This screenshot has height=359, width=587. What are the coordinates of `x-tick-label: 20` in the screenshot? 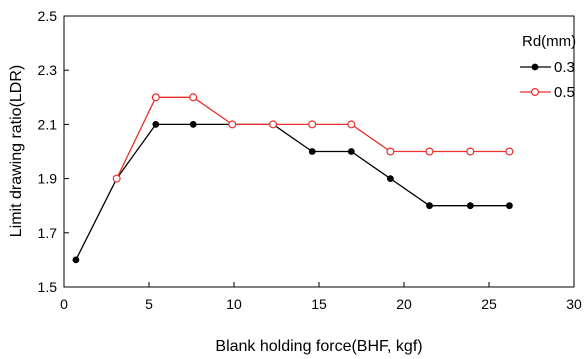 It's located at (404, 304).